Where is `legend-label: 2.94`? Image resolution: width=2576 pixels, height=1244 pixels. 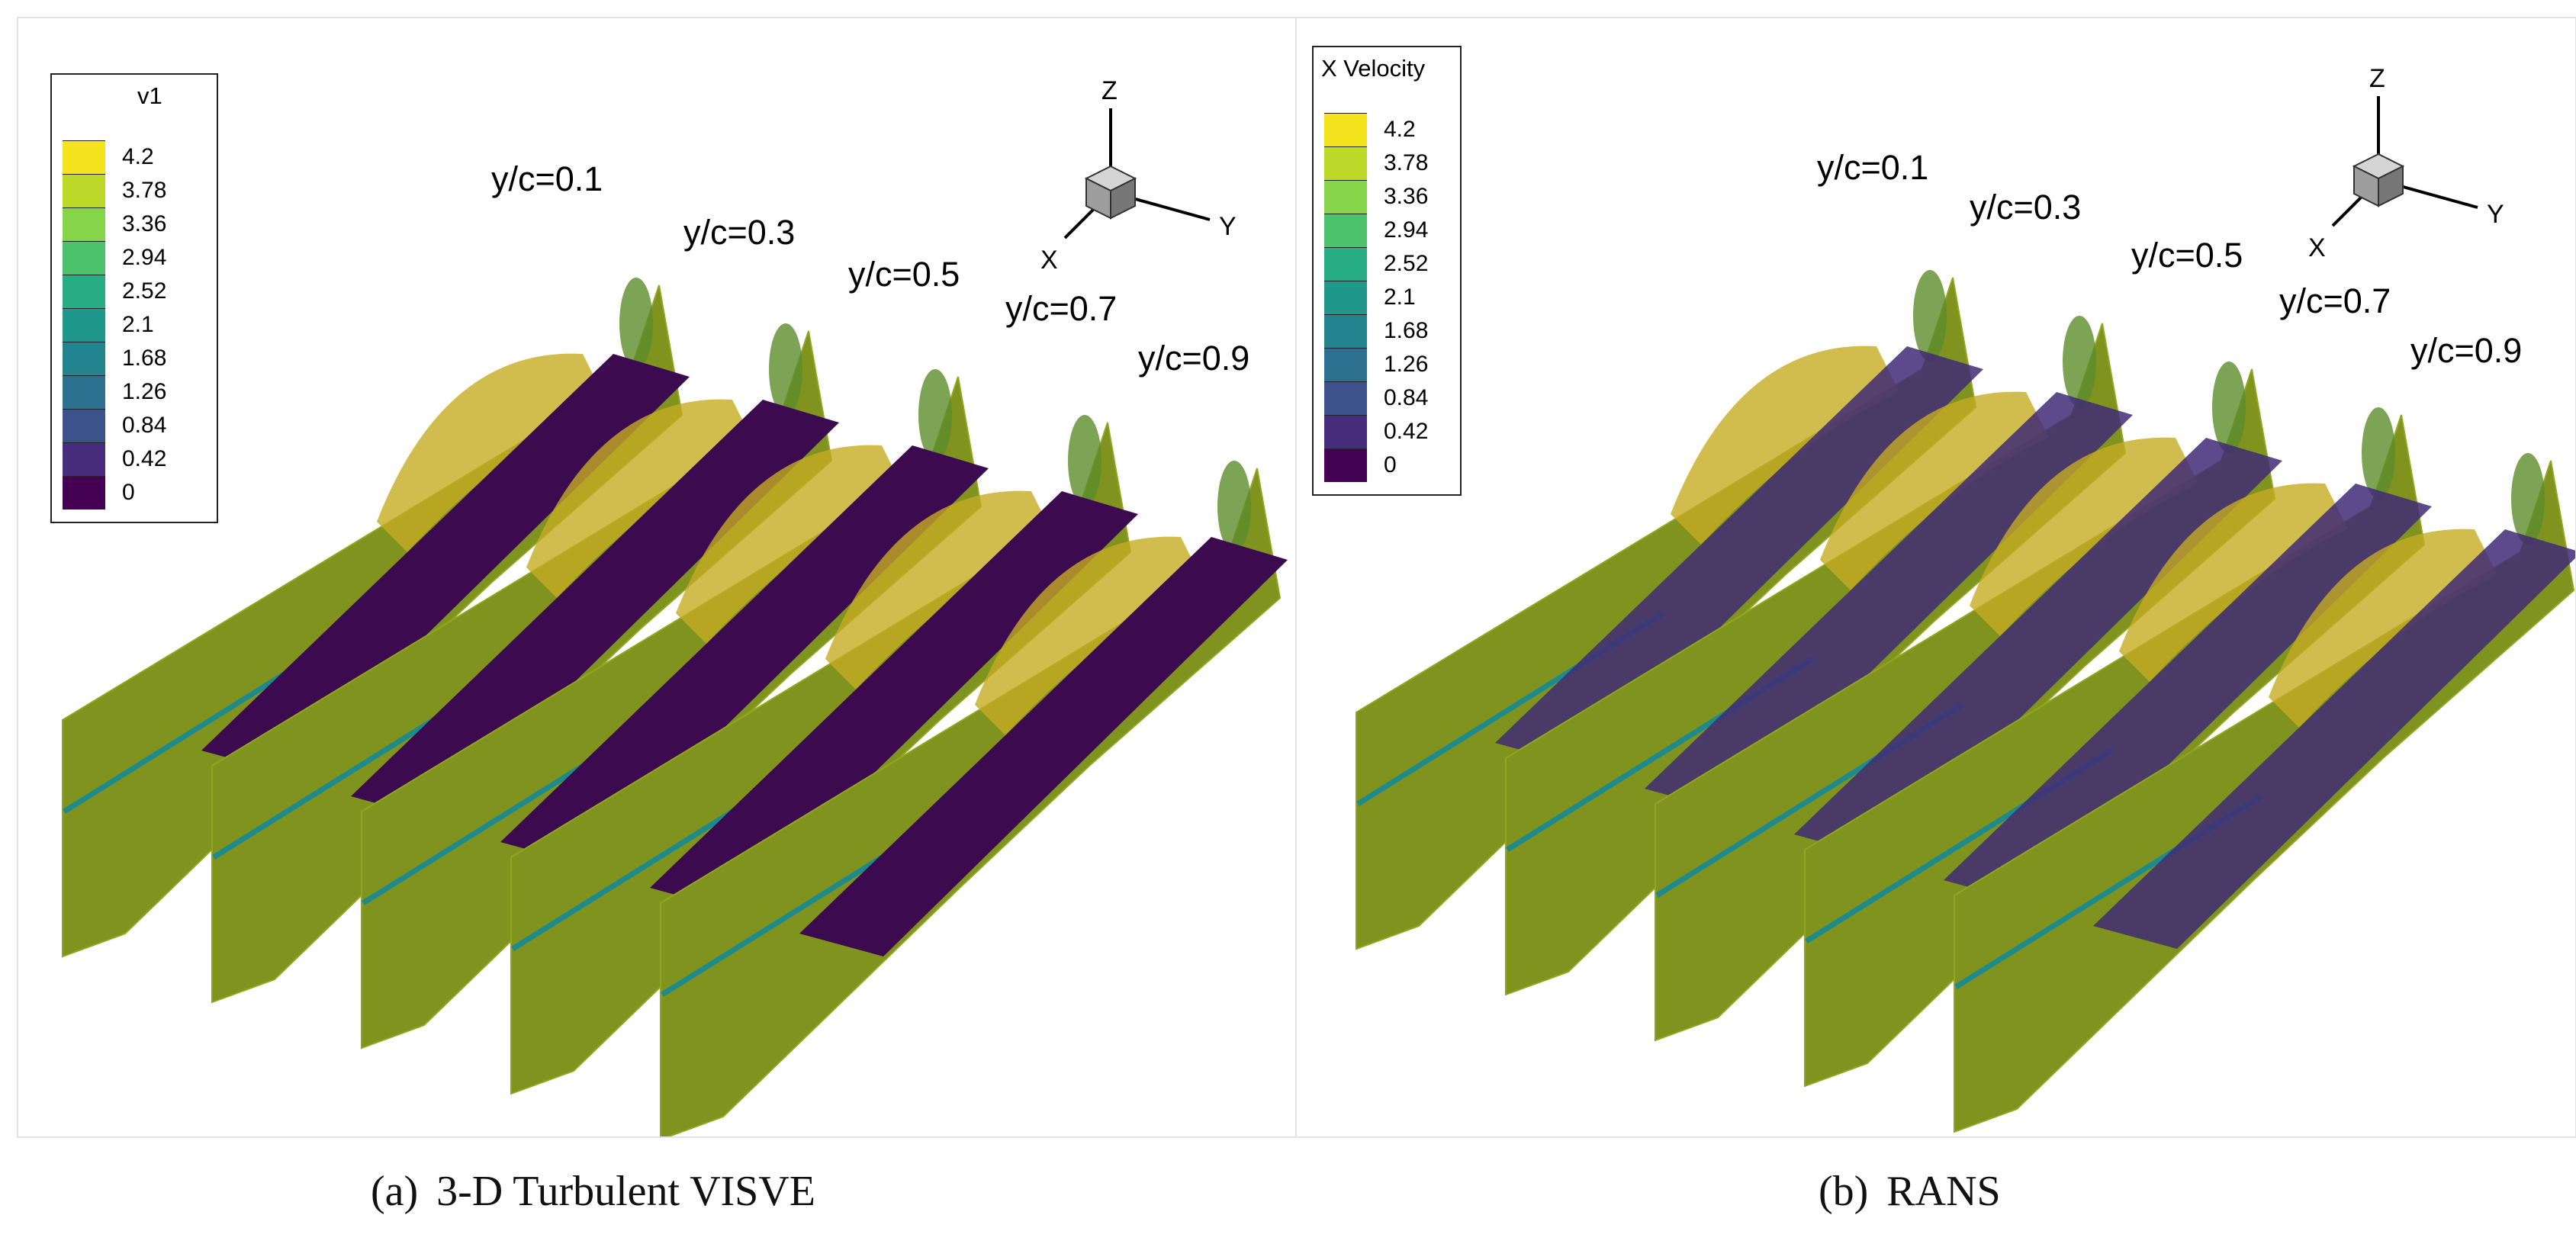
legend-label: 2.94 is located at coordinates (144, 258).